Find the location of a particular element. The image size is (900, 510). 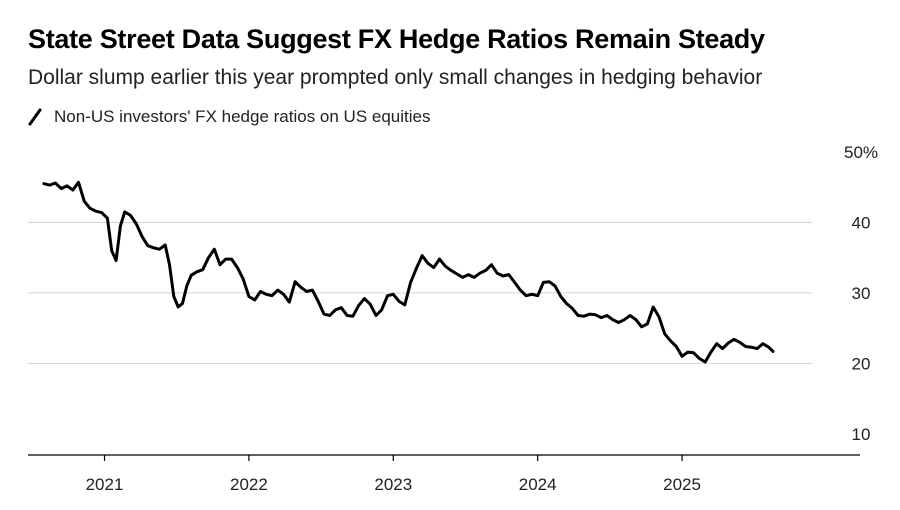

x-tick-label-2021: 2021 is located at coordinates (105, 484).